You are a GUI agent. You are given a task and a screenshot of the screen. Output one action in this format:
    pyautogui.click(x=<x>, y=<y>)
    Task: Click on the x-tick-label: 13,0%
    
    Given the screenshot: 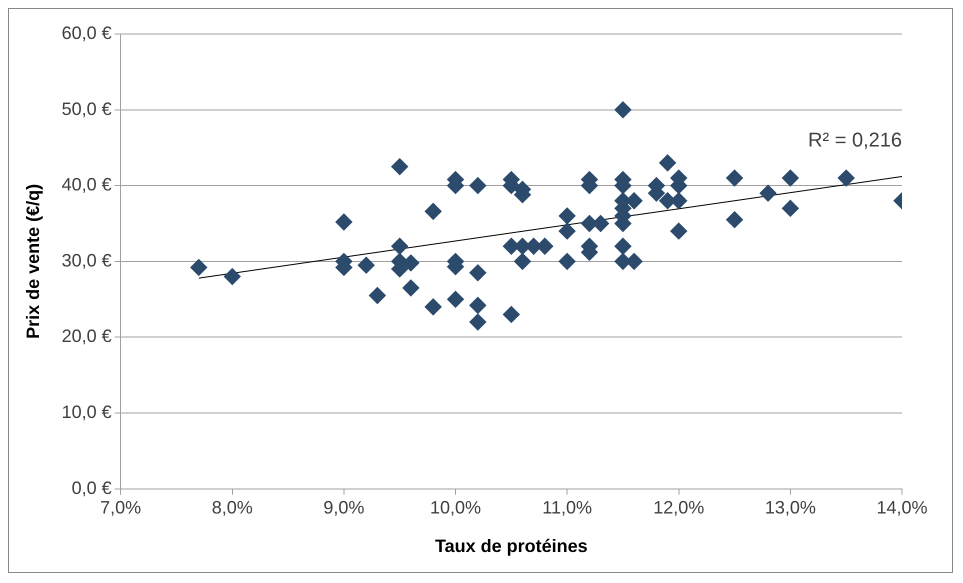 What is the action you would take?
    pyautogui.click(x=790, y=508)
    